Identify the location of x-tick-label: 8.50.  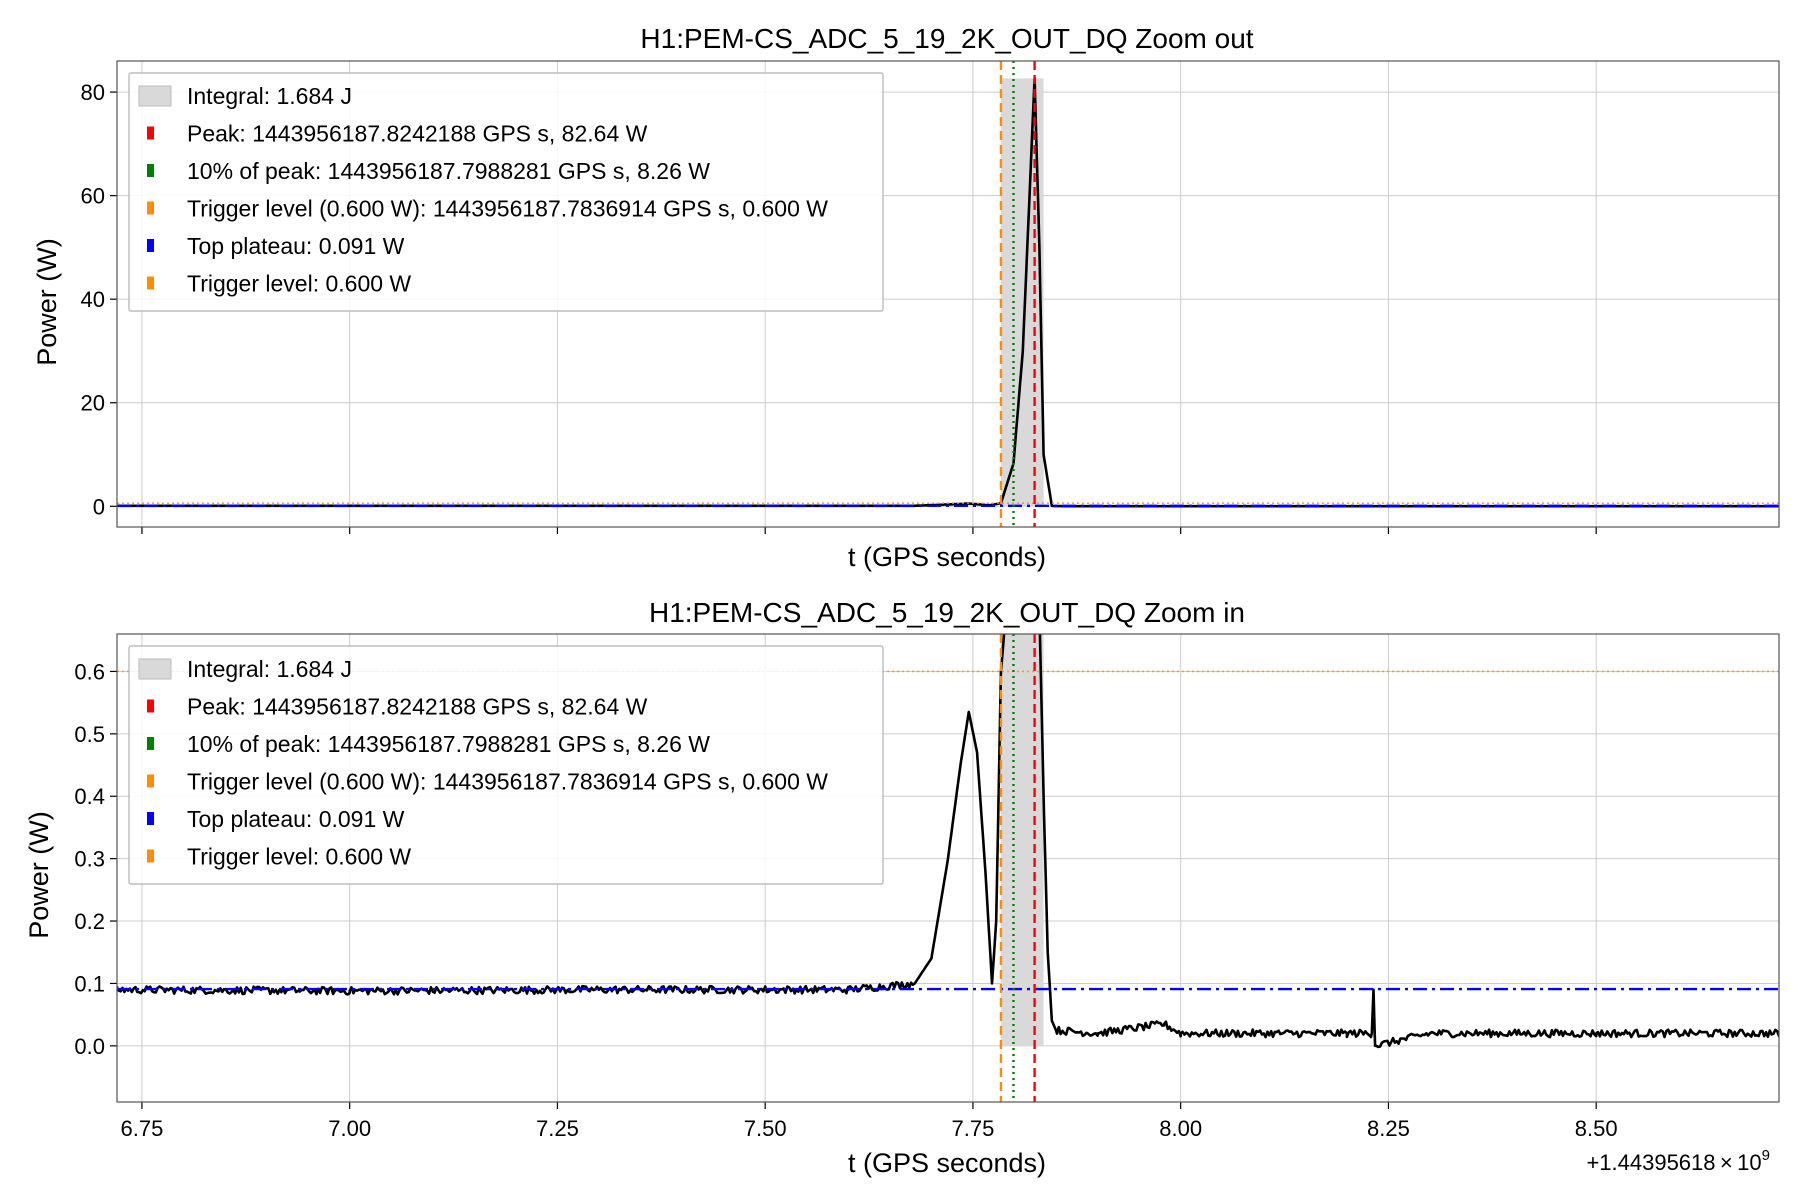
(1596, 1128).